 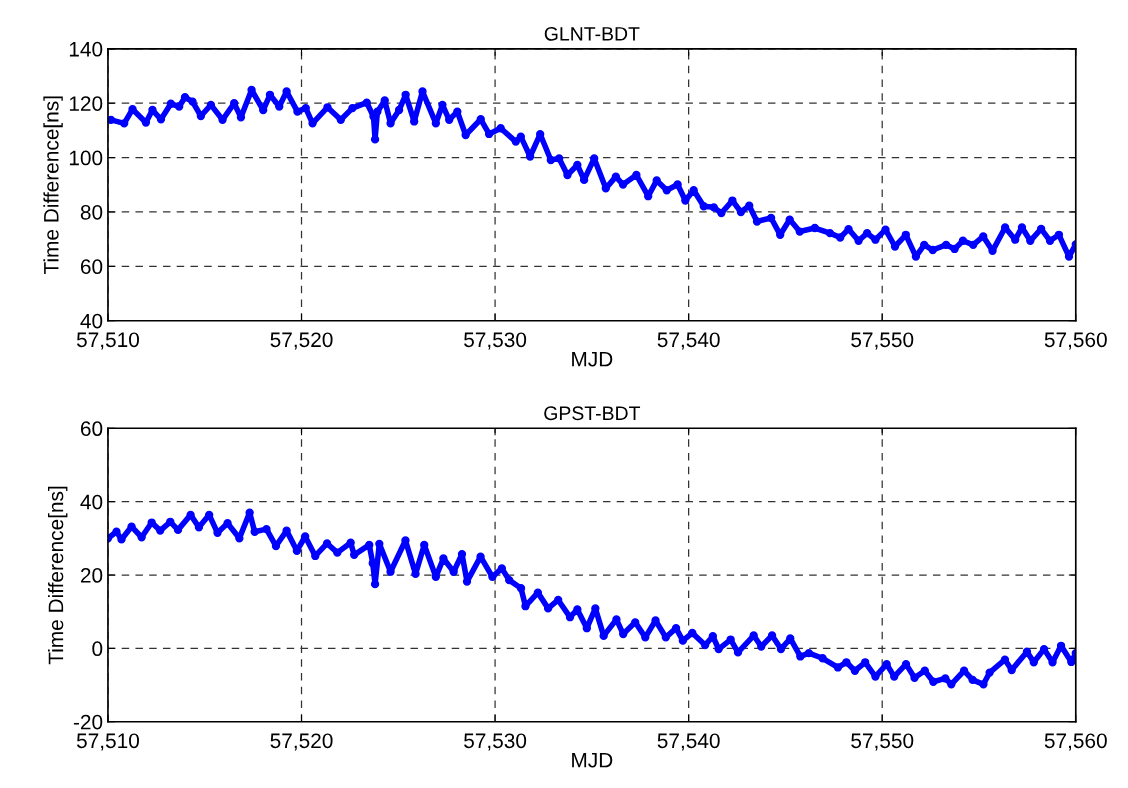 What do you see at coordinates (97, 649) in the screenshot?
I see `y-tick-label: 0` at bounding box center [97, 649].